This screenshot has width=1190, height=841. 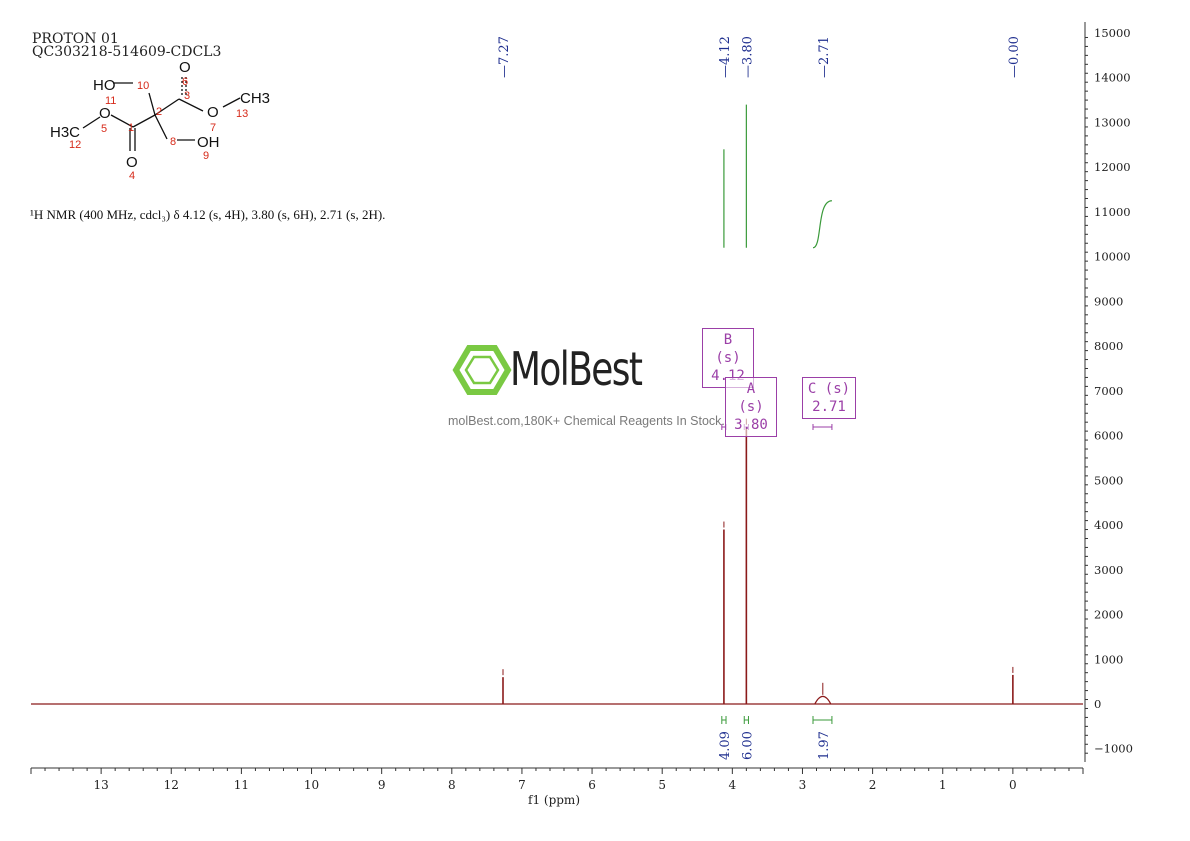 What do you see at coordinates (1108, 659) in the screenshot?
I see `y-tick-label: 1000` at bounding box center [1108, 659].